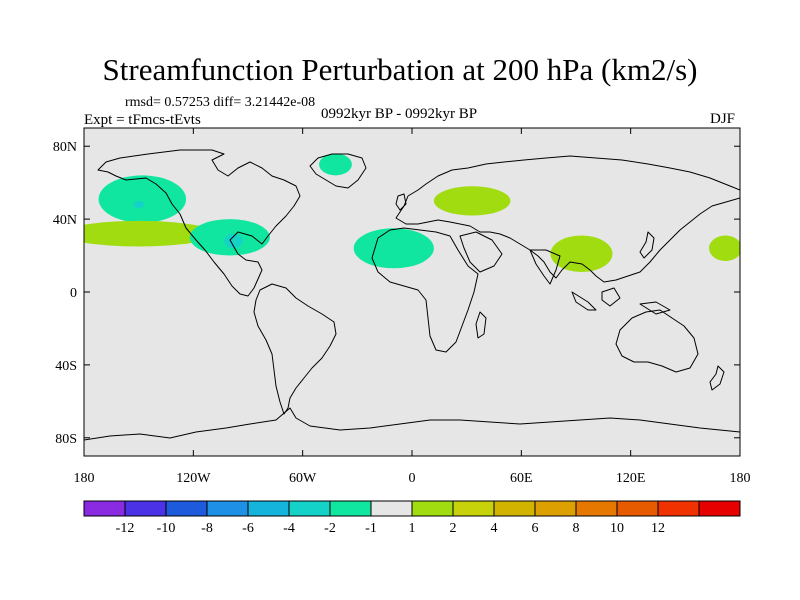 The width and height of the screenshot is (800, 600). Describe the element at coordinates (393, 248) in the screenshot. I see `anomaly-north-africa-negative` at that location.